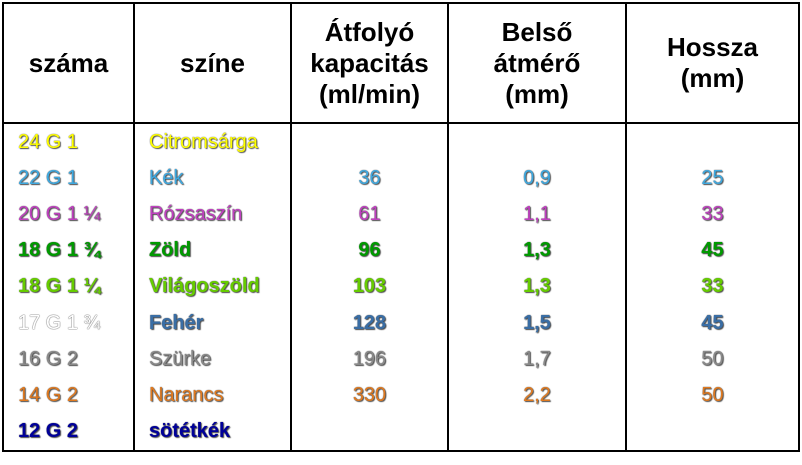  Describe the element at coordinates (712, 63) in the screenshot. I see `header-cell: Hossza (mm)` at that location.